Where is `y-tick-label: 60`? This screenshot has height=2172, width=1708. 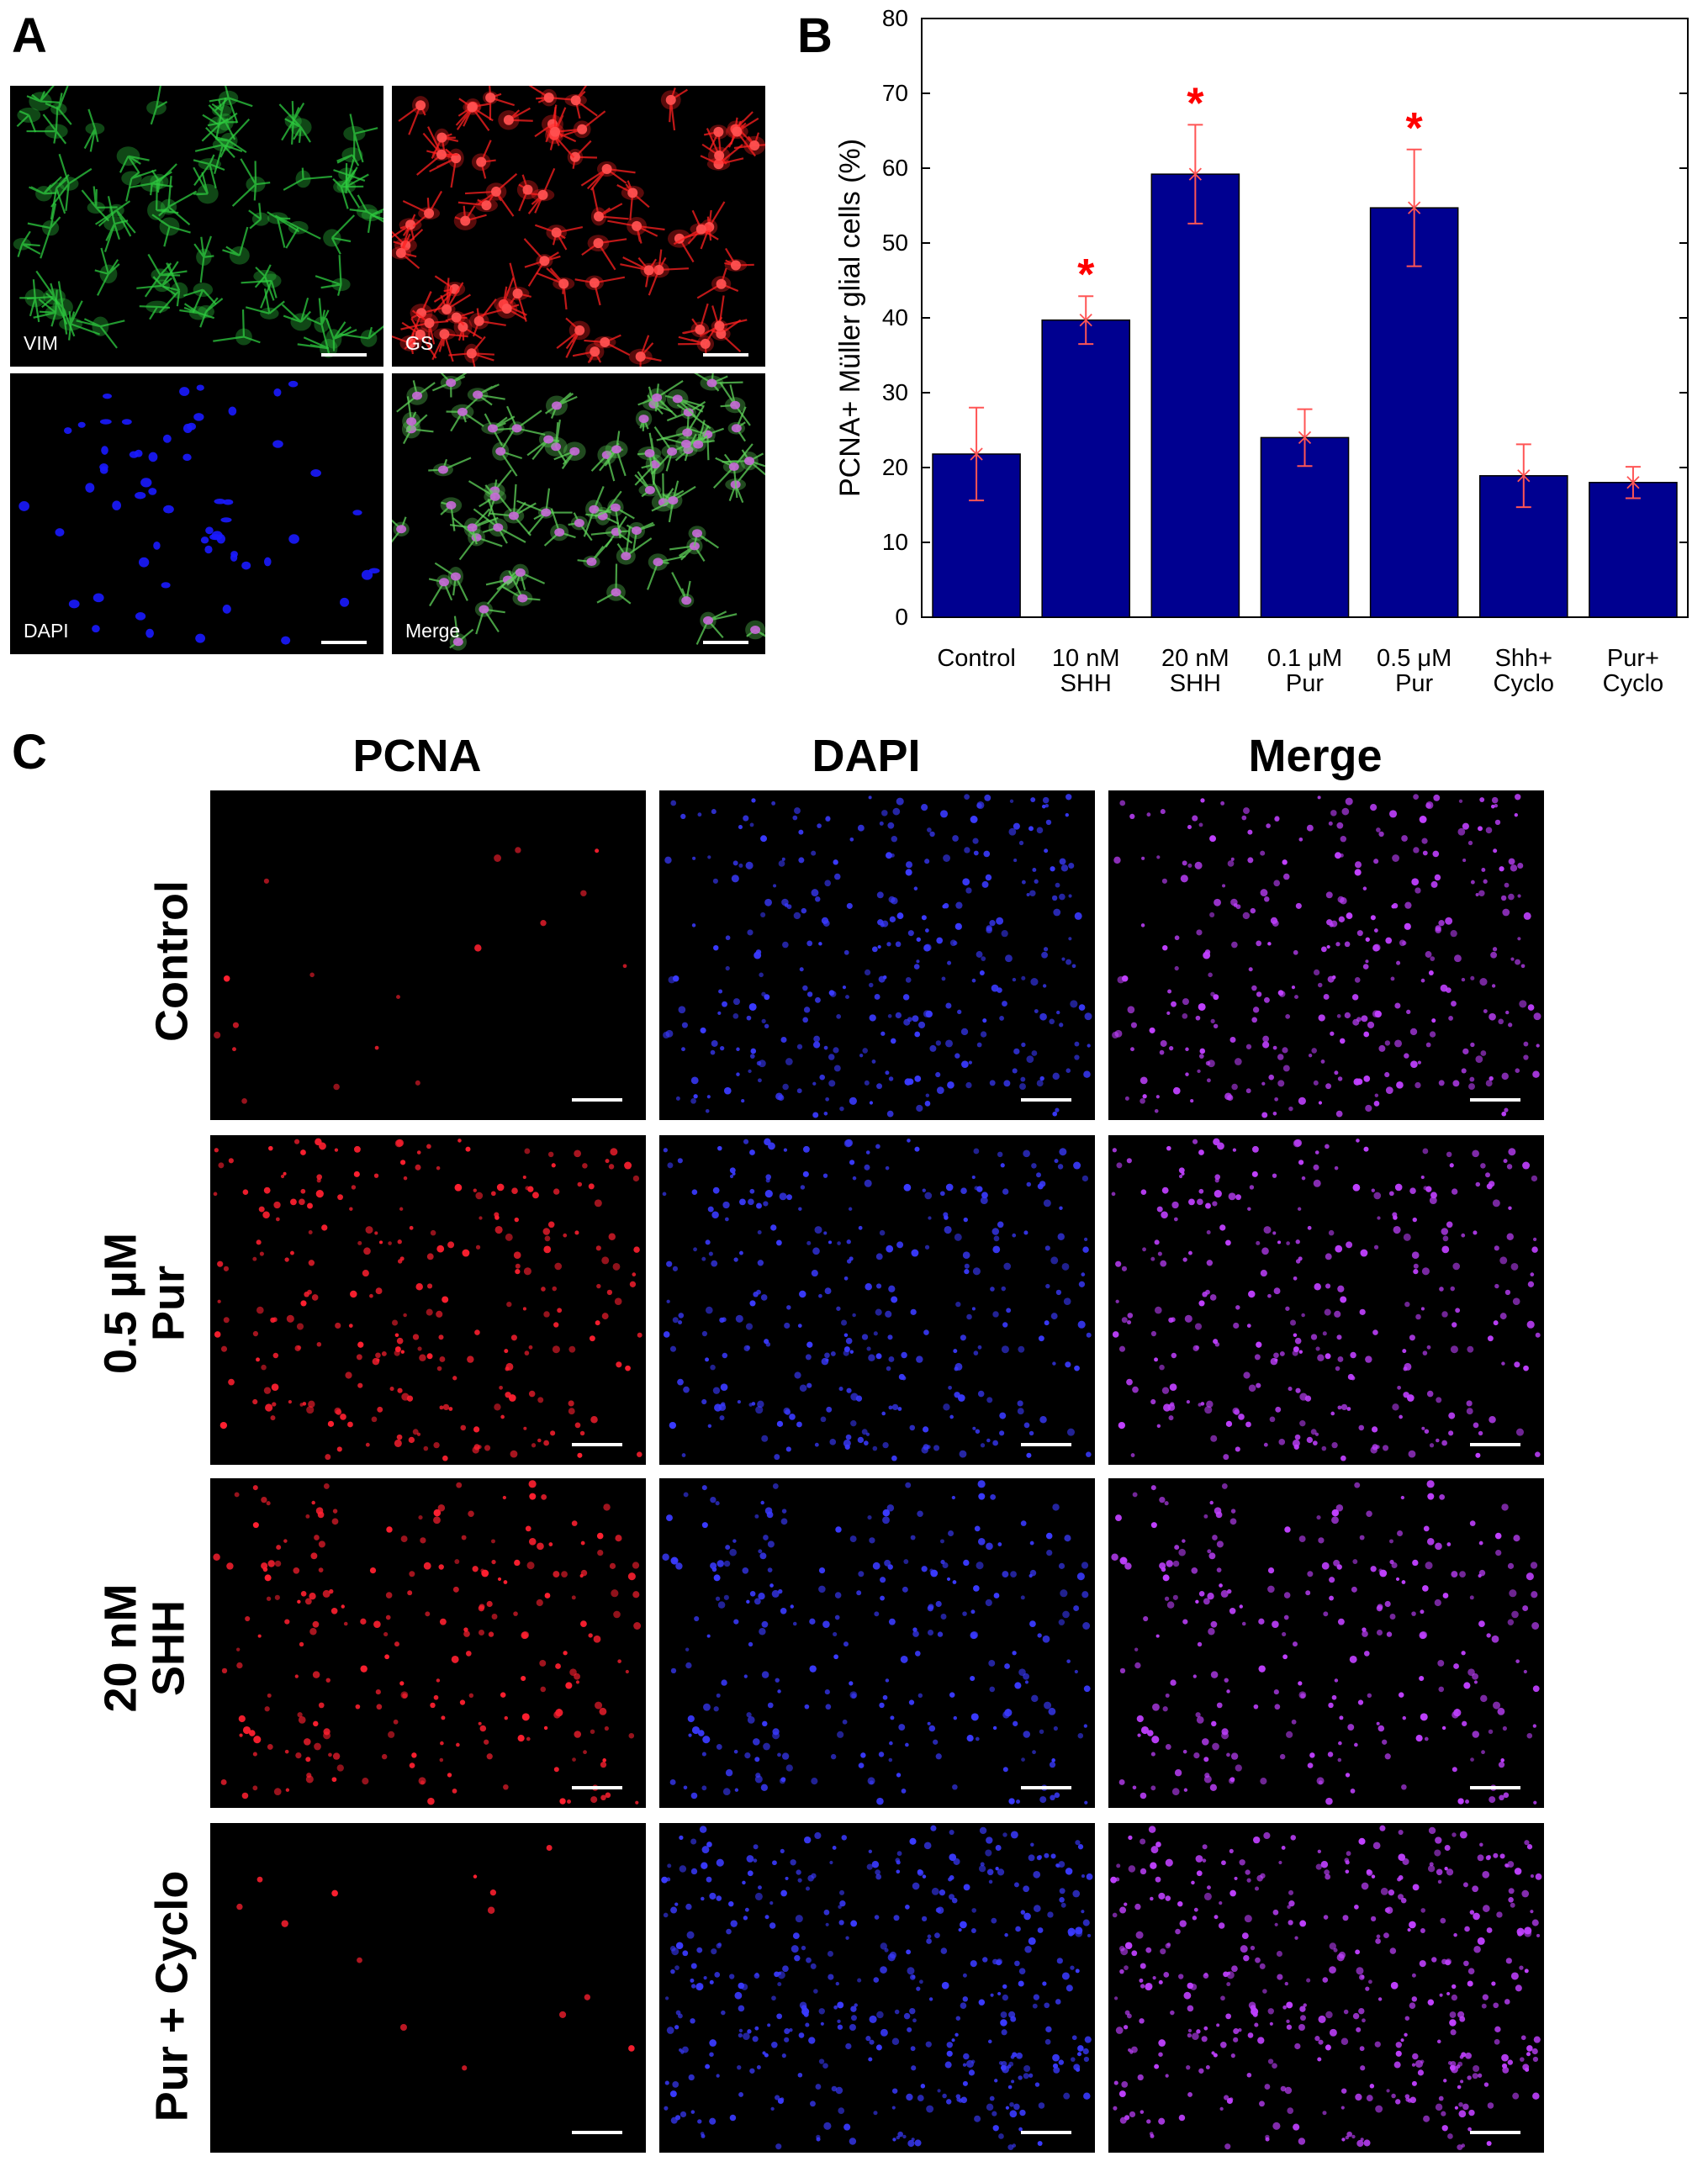 y-tick-label: 60 is located at coordinates (895, 168).